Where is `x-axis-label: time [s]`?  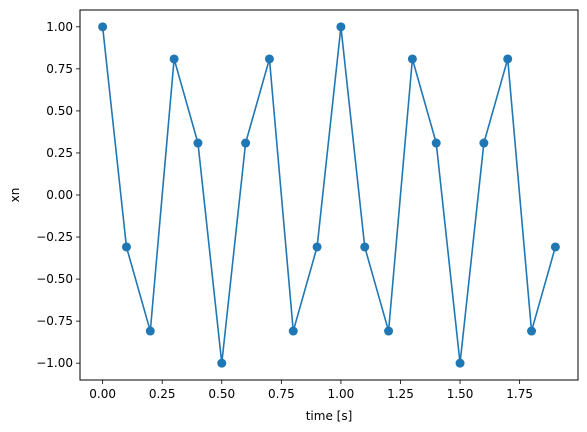
x-axis-label: time [s] is located at coordinates (329, 416).